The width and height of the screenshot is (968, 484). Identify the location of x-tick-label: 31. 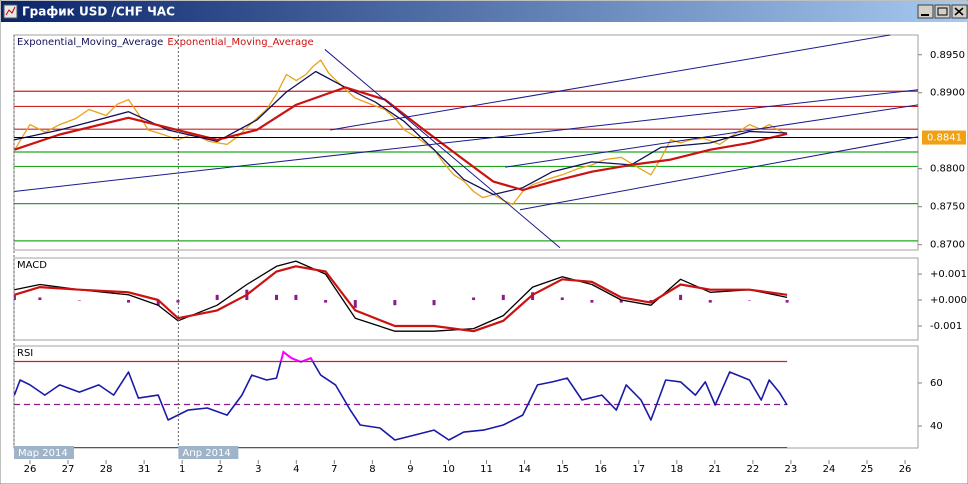
(144, 469).